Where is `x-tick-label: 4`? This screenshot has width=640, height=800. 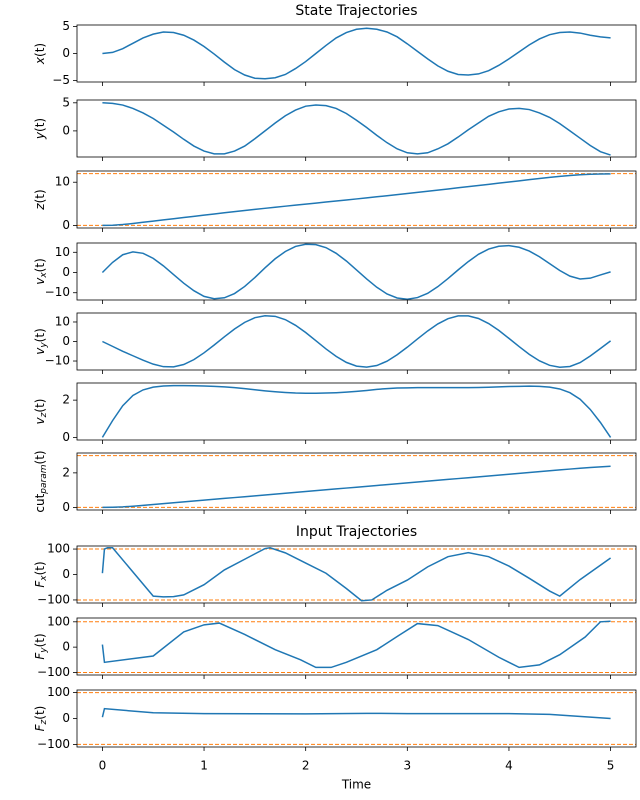 x-tick-label: 4 is located at coordinates (509, 766).